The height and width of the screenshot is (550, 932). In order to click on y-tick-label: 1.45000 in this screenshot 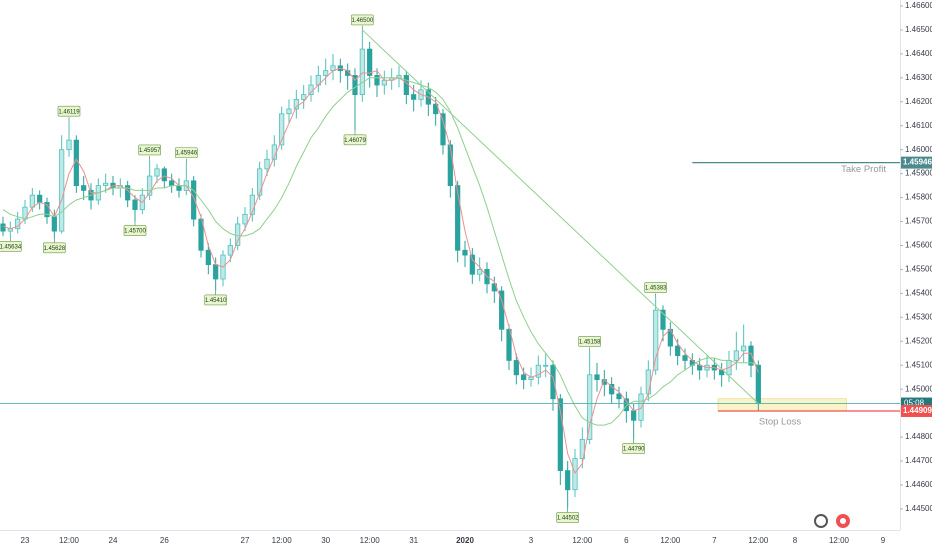, I will do `click(918, 388)`.